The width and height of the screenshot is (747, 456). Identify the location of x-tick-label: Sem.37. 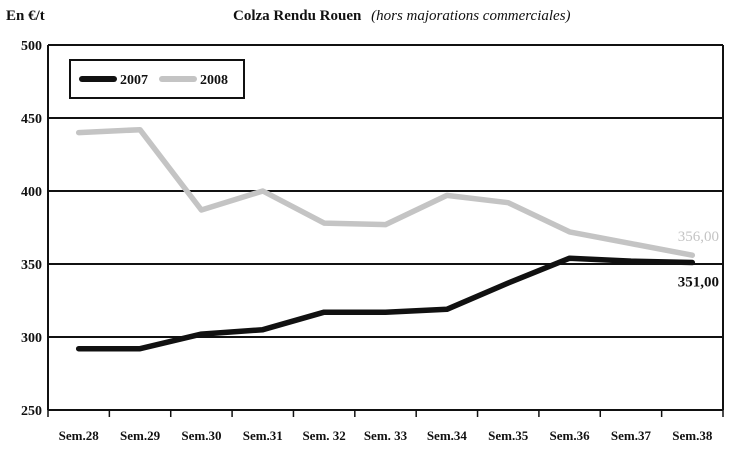
(631, 435).